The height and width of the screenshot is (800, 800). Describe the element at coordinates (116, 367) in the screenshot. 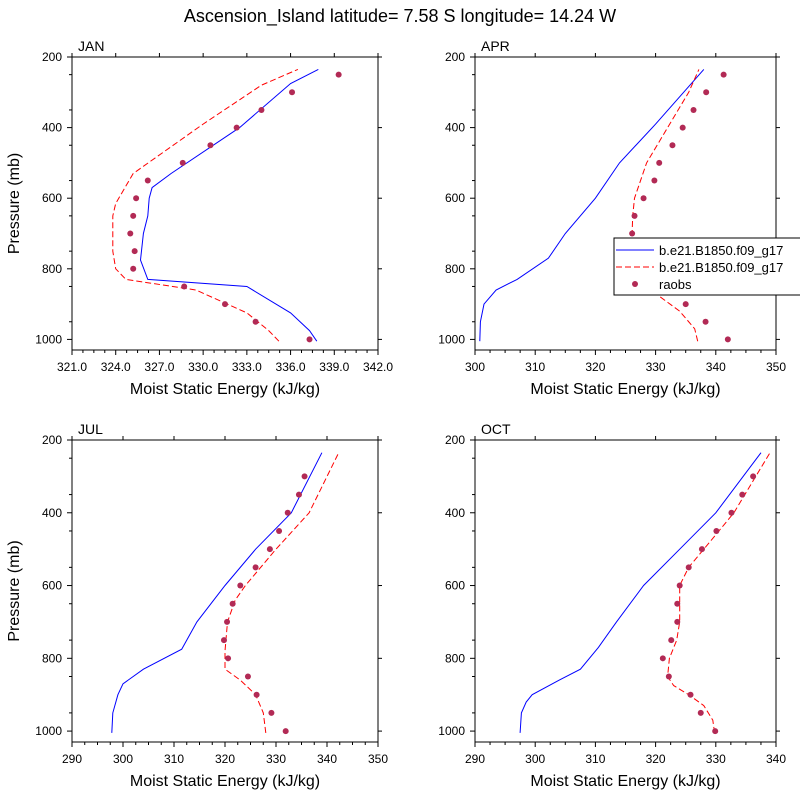

I see `x-tick-label: 324.0` at that location.